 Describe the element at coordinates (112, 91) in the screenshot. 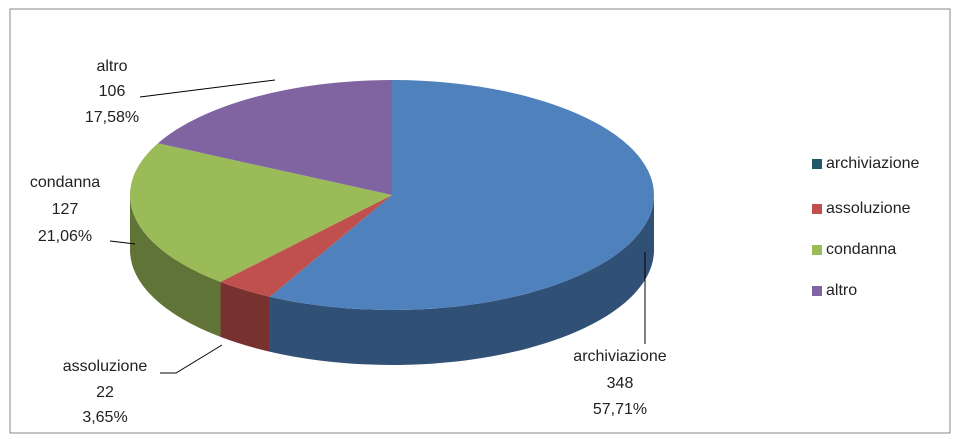

I see `data-label-value: 106` at that location.